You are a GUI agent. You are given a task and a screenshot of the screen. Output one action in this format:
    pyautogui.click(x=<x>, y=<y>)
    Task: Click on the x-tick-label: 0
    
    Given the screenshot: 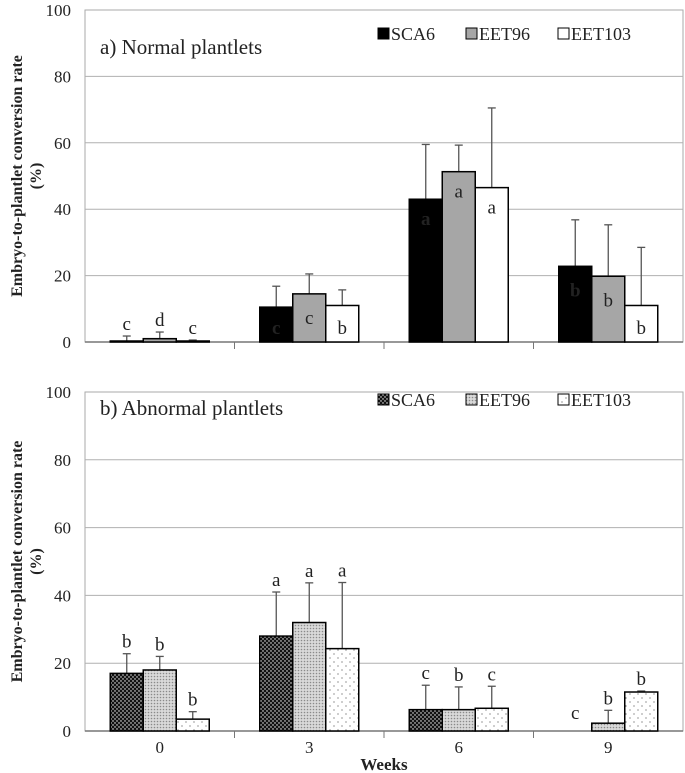 What is the action you would take?
    pyautogui.click(x=160, y=747)
    